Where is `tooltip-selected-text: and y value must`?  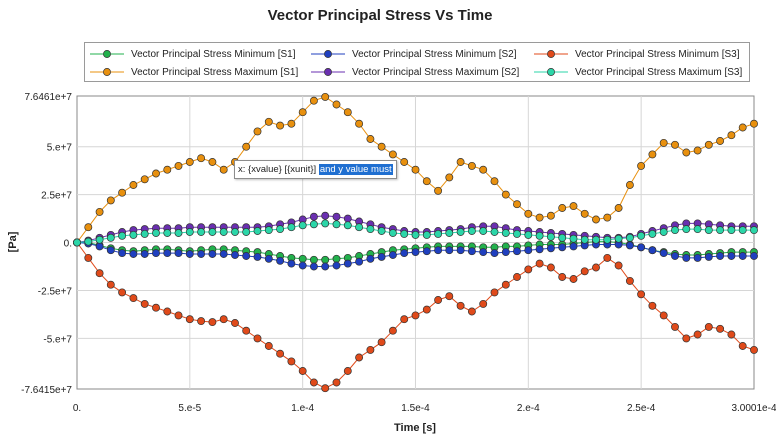 tooltip-selected-text: and y value must is located at coordinates (355, 169).